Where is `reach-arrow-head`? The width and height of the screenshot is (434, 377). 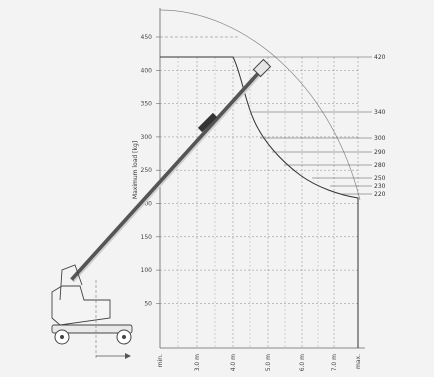
reach-arrow-head is located at coordinates (128, 356).